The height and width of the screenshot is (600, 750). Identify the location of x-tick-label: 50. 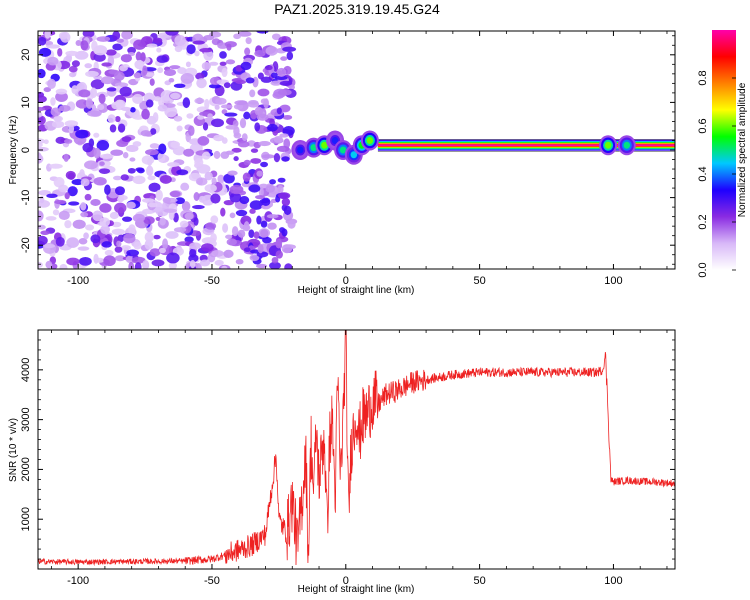
(479, 581).